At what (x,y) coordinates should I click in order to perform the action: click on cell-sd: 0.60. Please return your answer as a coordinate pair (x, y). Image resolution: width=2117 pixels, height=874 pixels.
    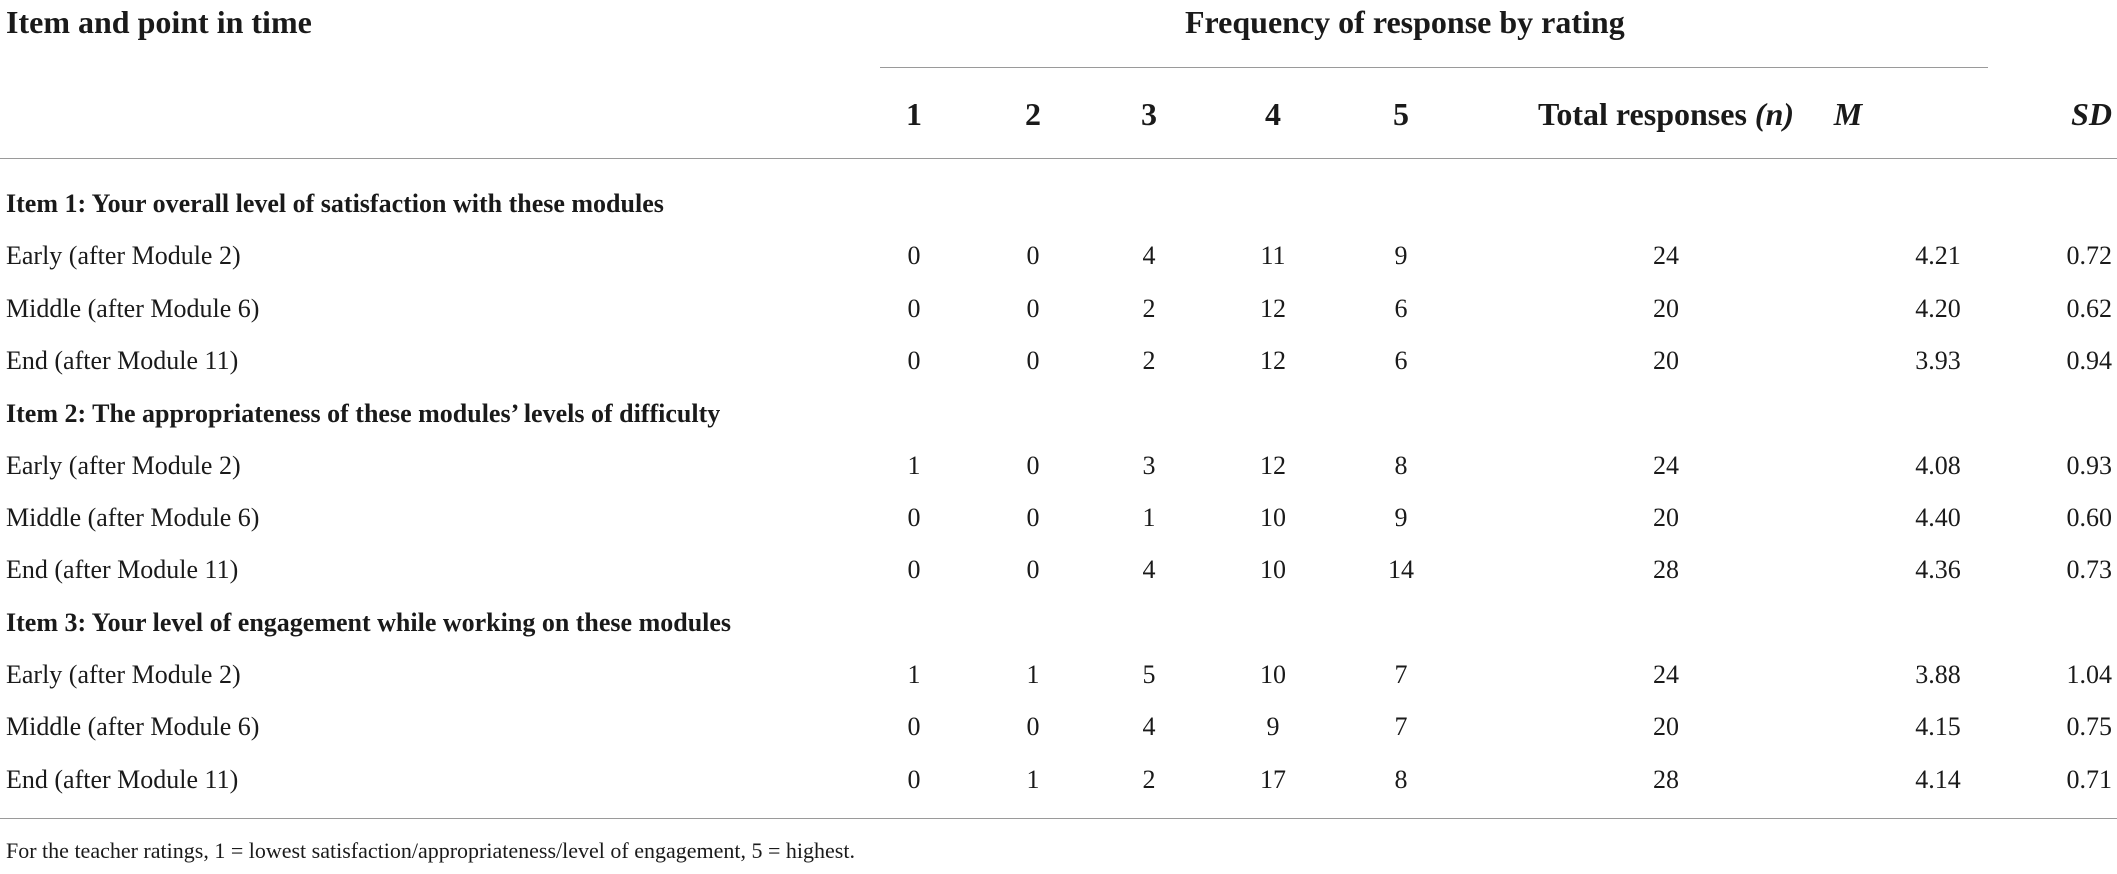
    Looking at the image, I should click on (2089, 517).